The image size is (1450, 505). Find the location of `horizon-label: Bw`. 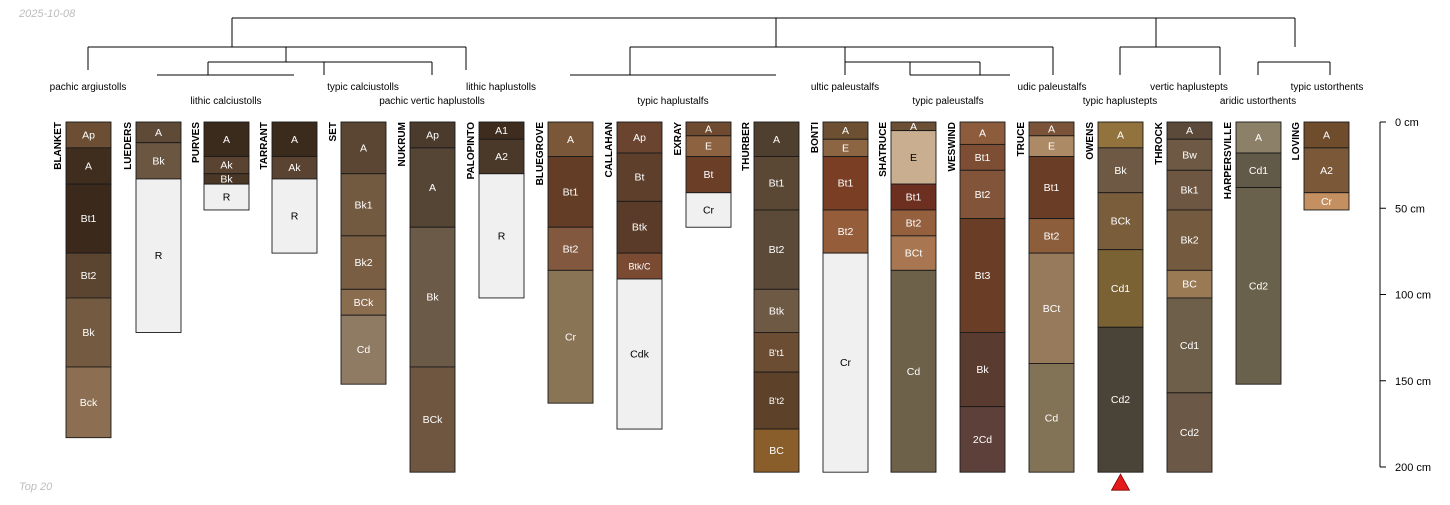

horizon-label: Bw is located at coordinates (1189, 155).